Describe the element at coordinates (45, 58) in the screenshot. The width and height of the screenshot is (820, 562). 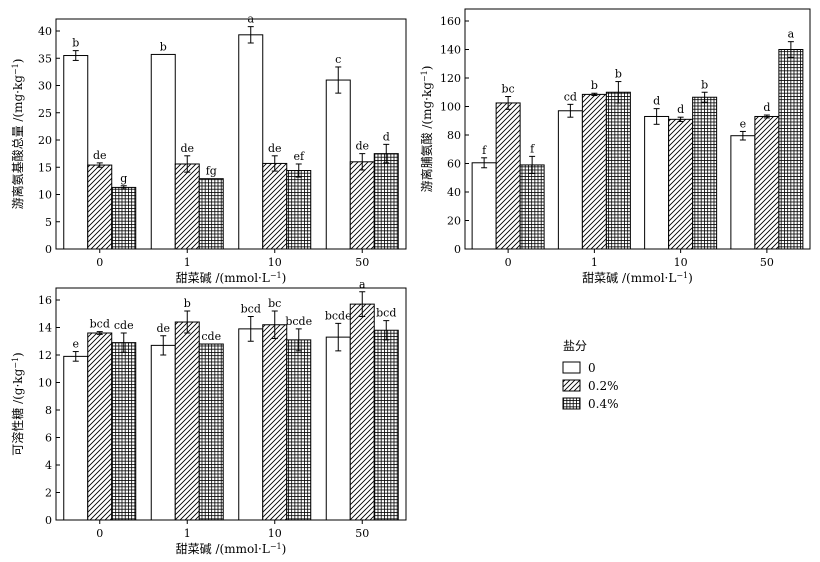
I see `y-tick-label: 35` at that location.